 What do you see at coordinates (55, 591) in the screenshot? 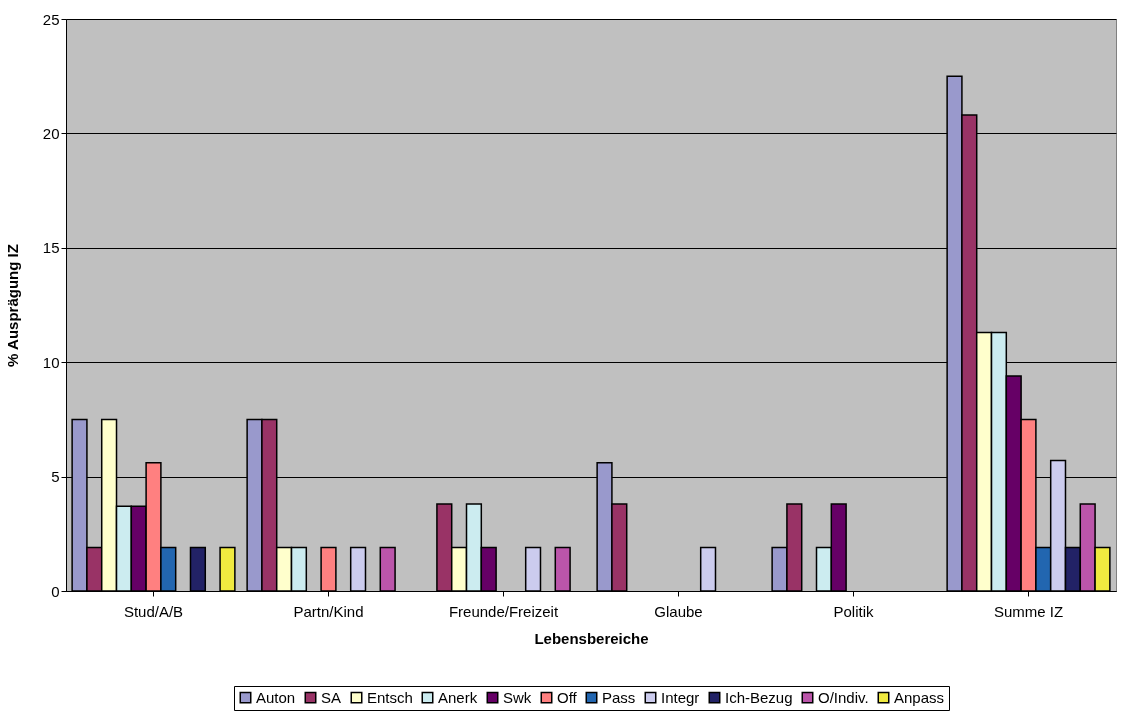
I see `y-tick-label: 0` at bounding box center [55, 591].